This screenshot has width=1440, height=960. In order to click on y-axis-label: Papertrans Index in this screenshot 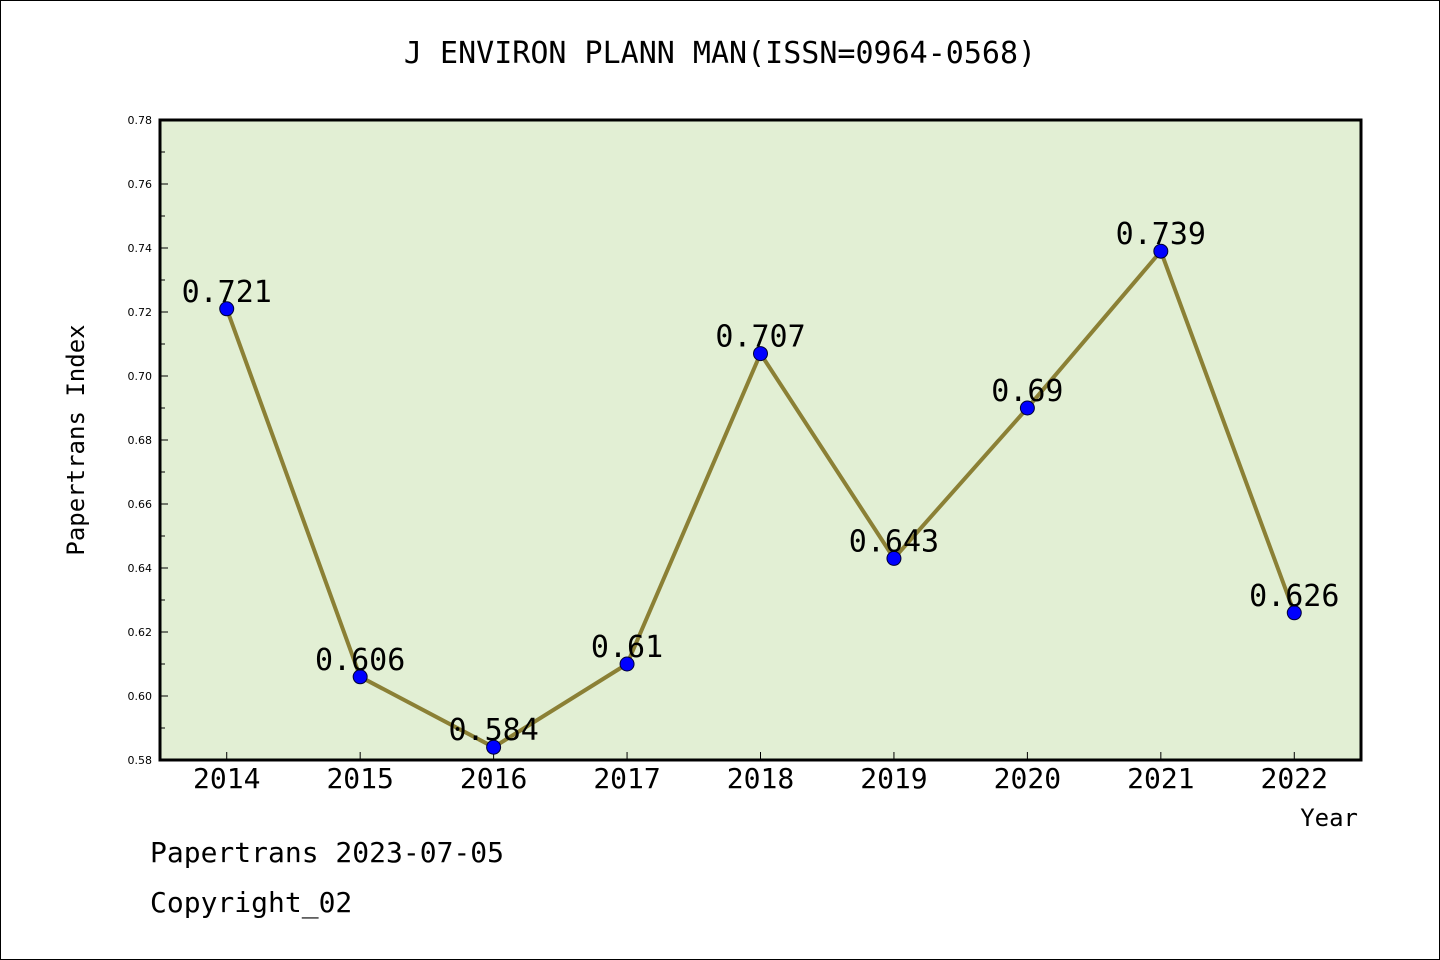, I will do `click(76, 439)`.